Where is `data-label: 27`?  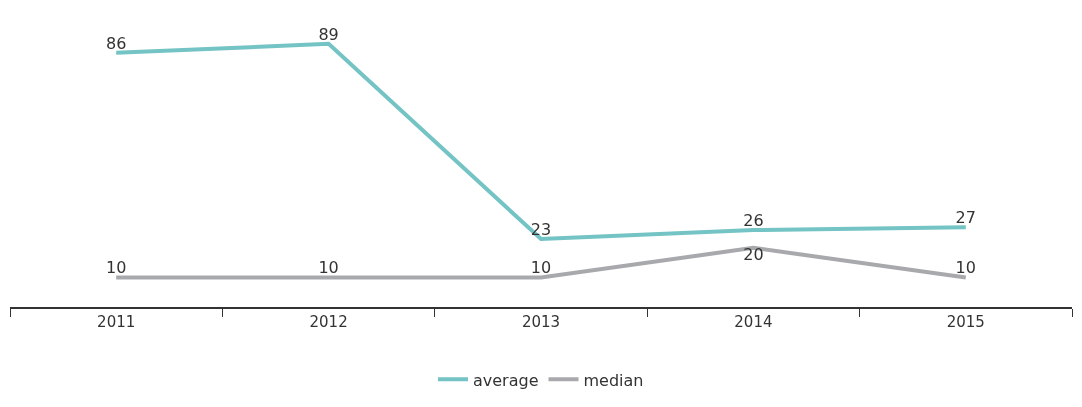 data-label: 27 is located at coordinates (965, 218).